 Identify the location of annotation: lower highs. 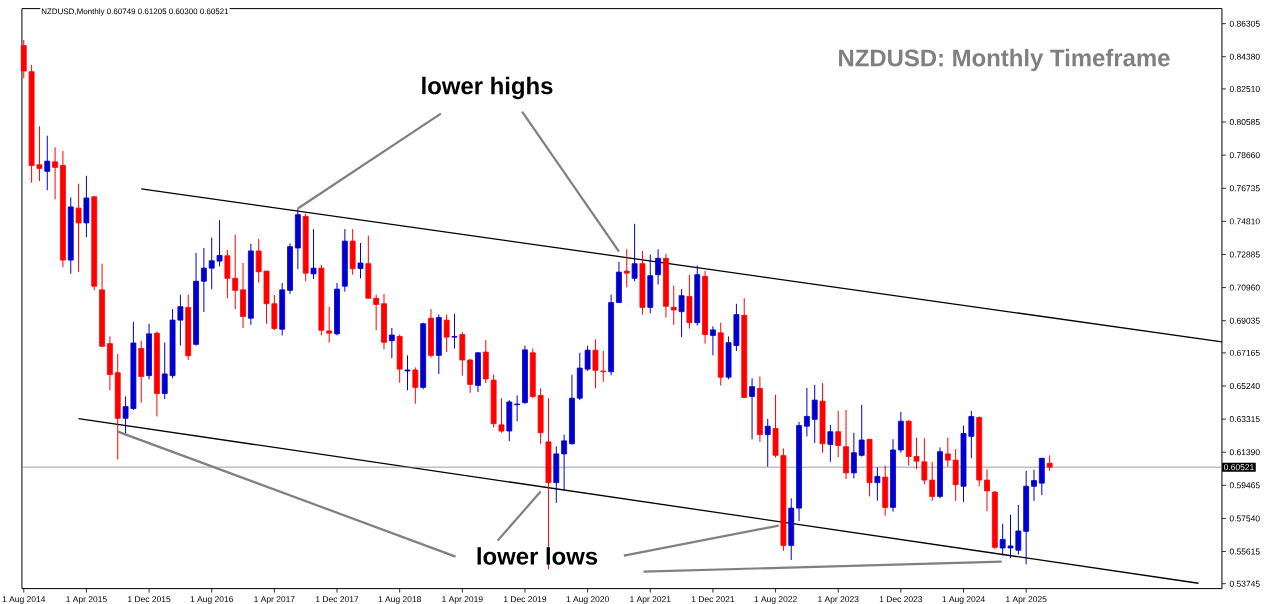
(487, 88).